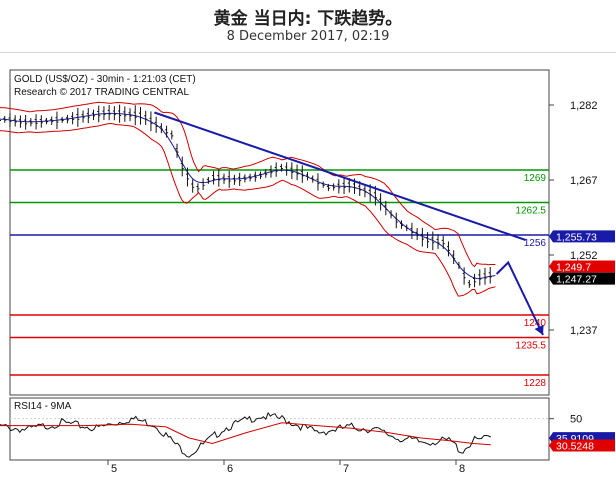 This screenshot has height=491, width=616. I want to click on level-label: 1228, so click(535, 383).